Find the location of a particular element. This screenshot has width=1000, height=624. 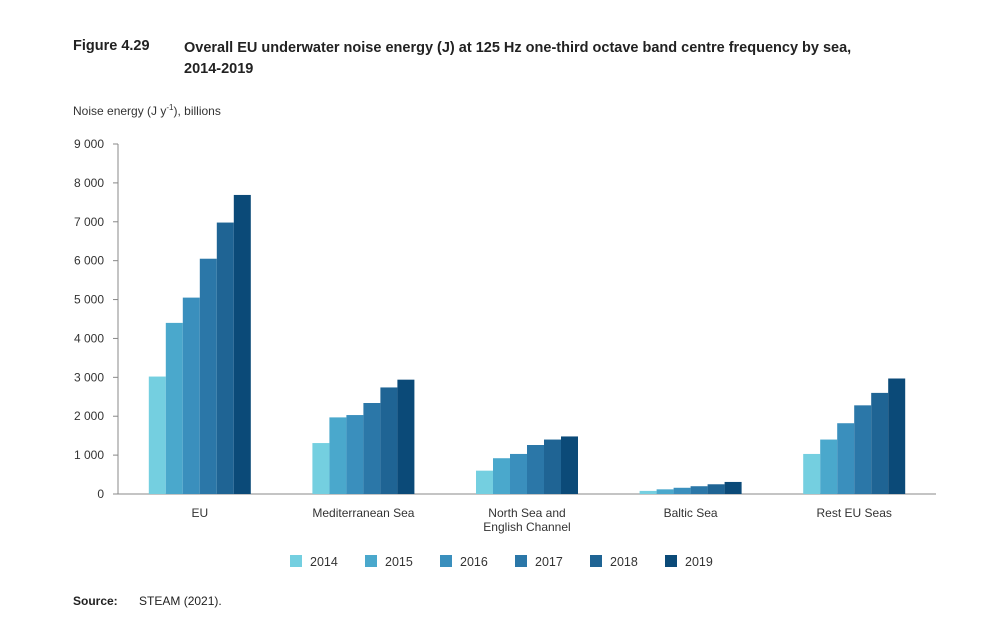

legend-label: 2019 is located at coordinates (699, 562).